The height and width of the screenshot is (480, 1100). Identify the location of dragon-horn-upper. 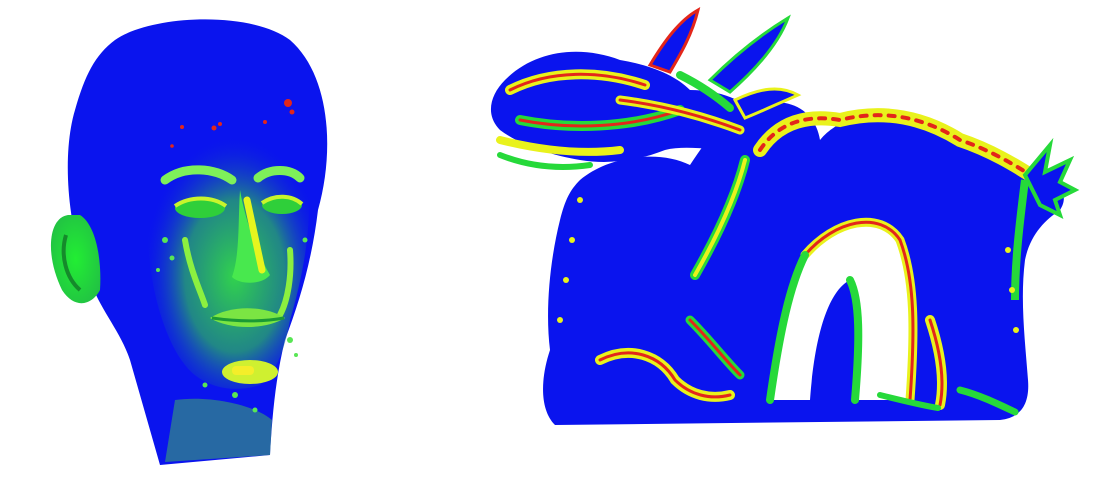
(674, 40).